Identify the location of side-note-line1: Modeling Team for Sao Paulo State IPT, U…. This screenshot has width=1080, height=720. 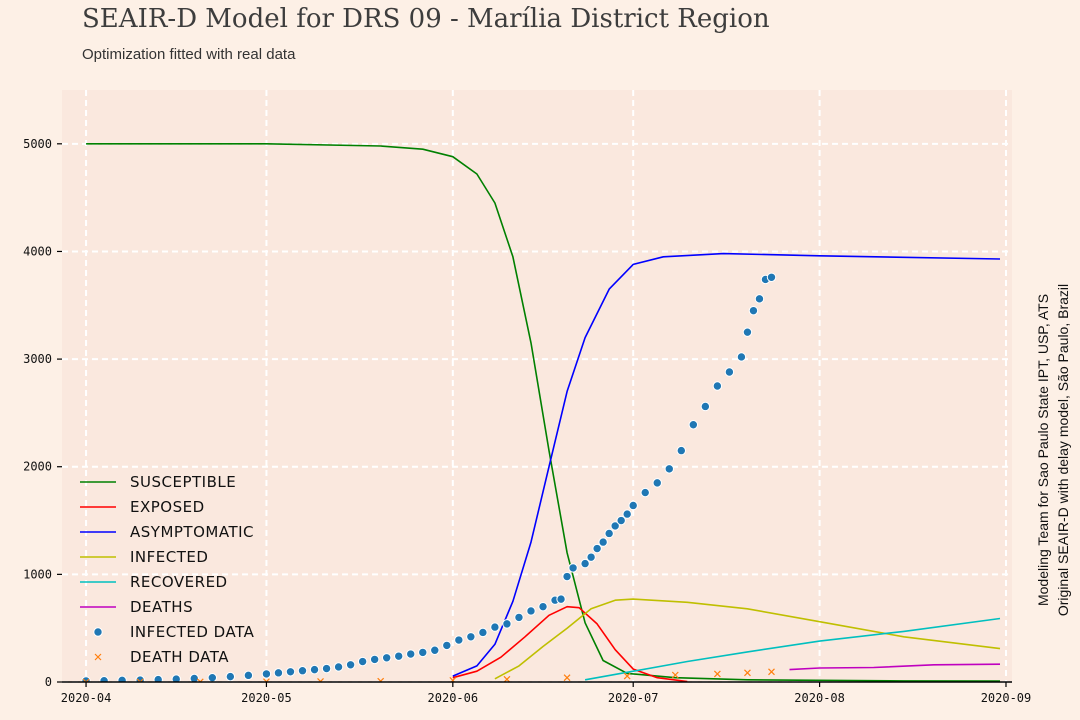
(1043, 450).